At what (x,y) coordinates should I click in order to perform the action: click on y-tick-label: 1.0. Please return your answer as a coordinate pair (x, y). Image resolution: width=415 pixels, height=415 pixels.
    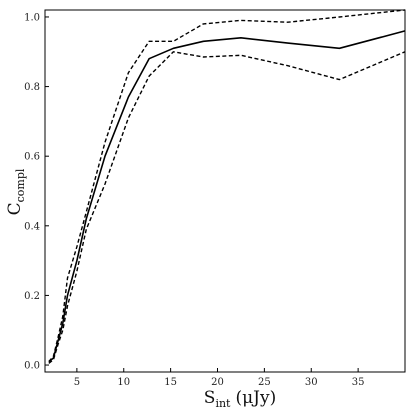
    Looking at the image, I should click on (32, 17).